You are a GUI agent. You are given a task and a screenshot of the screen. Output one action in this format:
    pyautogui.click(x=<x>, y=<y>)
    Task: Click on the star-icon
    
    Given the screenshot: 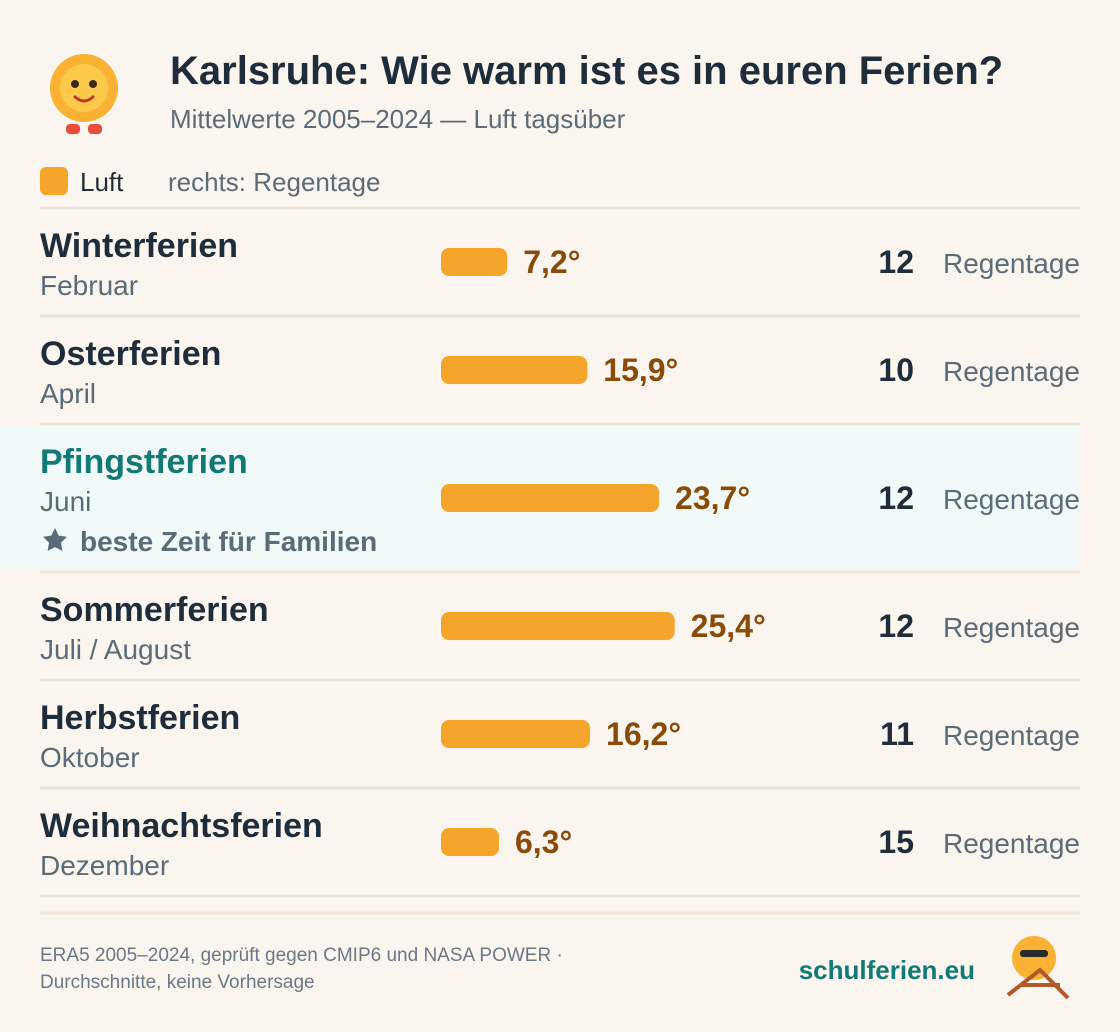 What is the action you would take?
    pyautogui.click(x=55, y=539)
    